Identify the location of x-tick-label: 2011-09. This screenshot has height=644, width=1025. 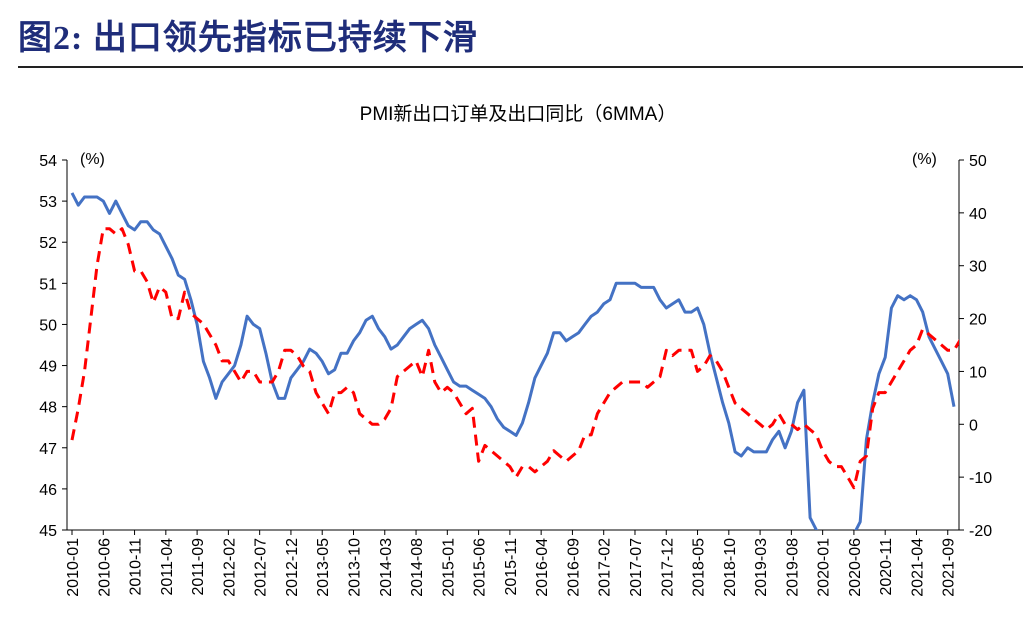
(198, 567).